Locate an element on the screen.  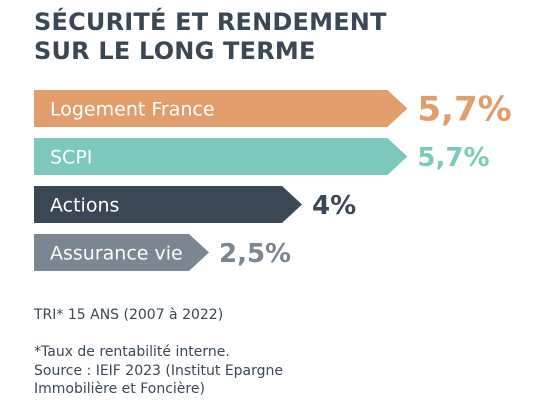
footnote-line-2: Source : IEIF 2023 (Institut Epargne is located at coordinates (159, 370).